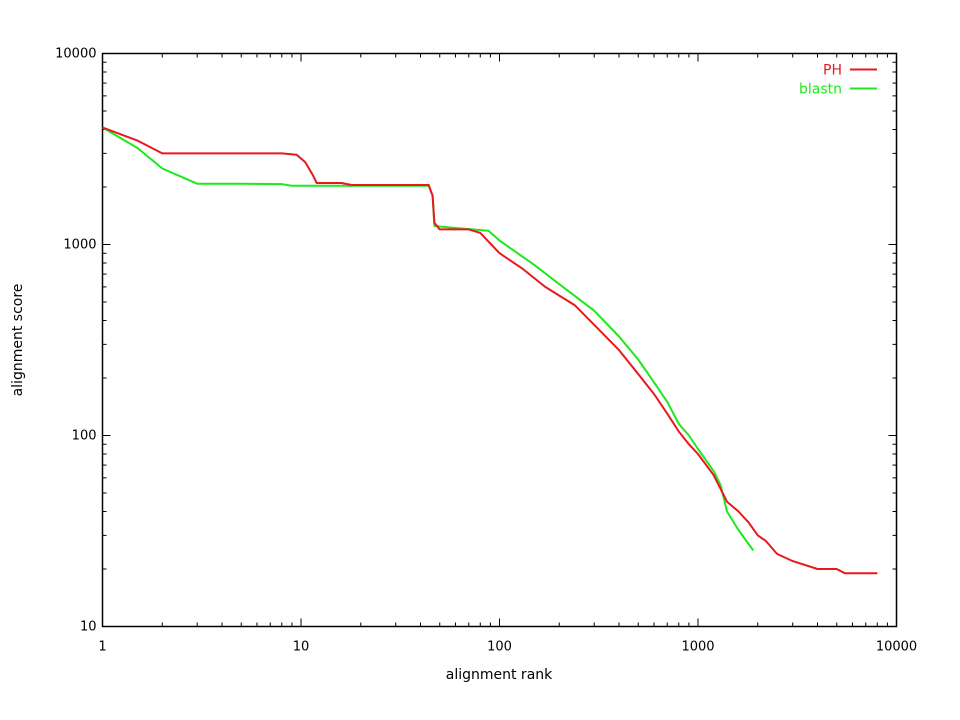  What do you see at coordinates (301, 647) in the screenshot?
I see `x-tick-label: 10` at bounding box center [301, 647].